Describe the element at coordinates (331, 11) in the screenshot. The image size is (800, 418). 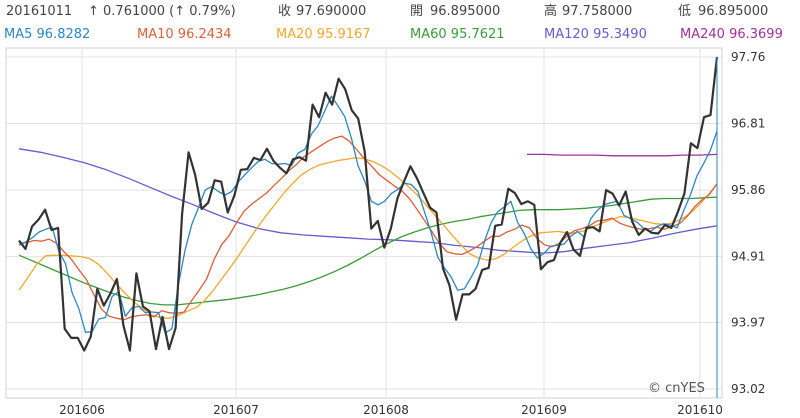
I see `close-value: 97.690000` at that location.